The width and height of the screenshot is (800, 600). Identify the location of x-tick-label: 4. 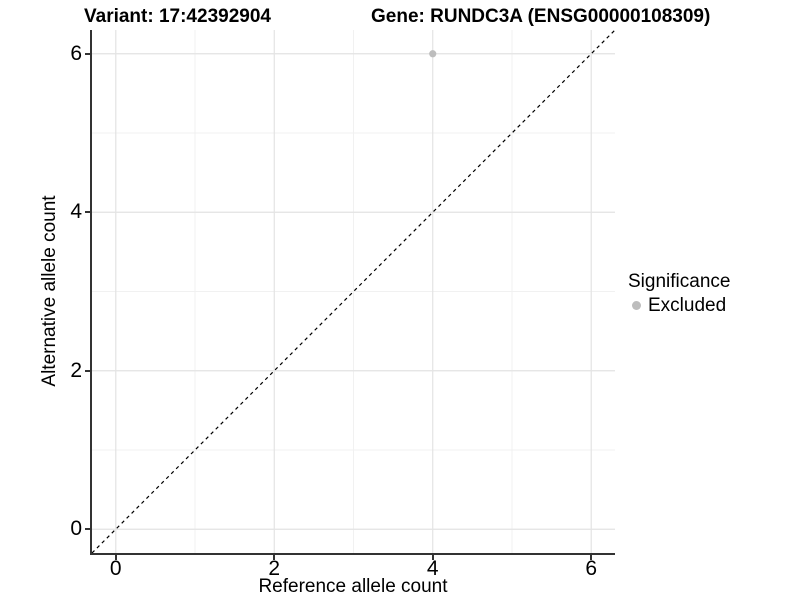
(432, 568).